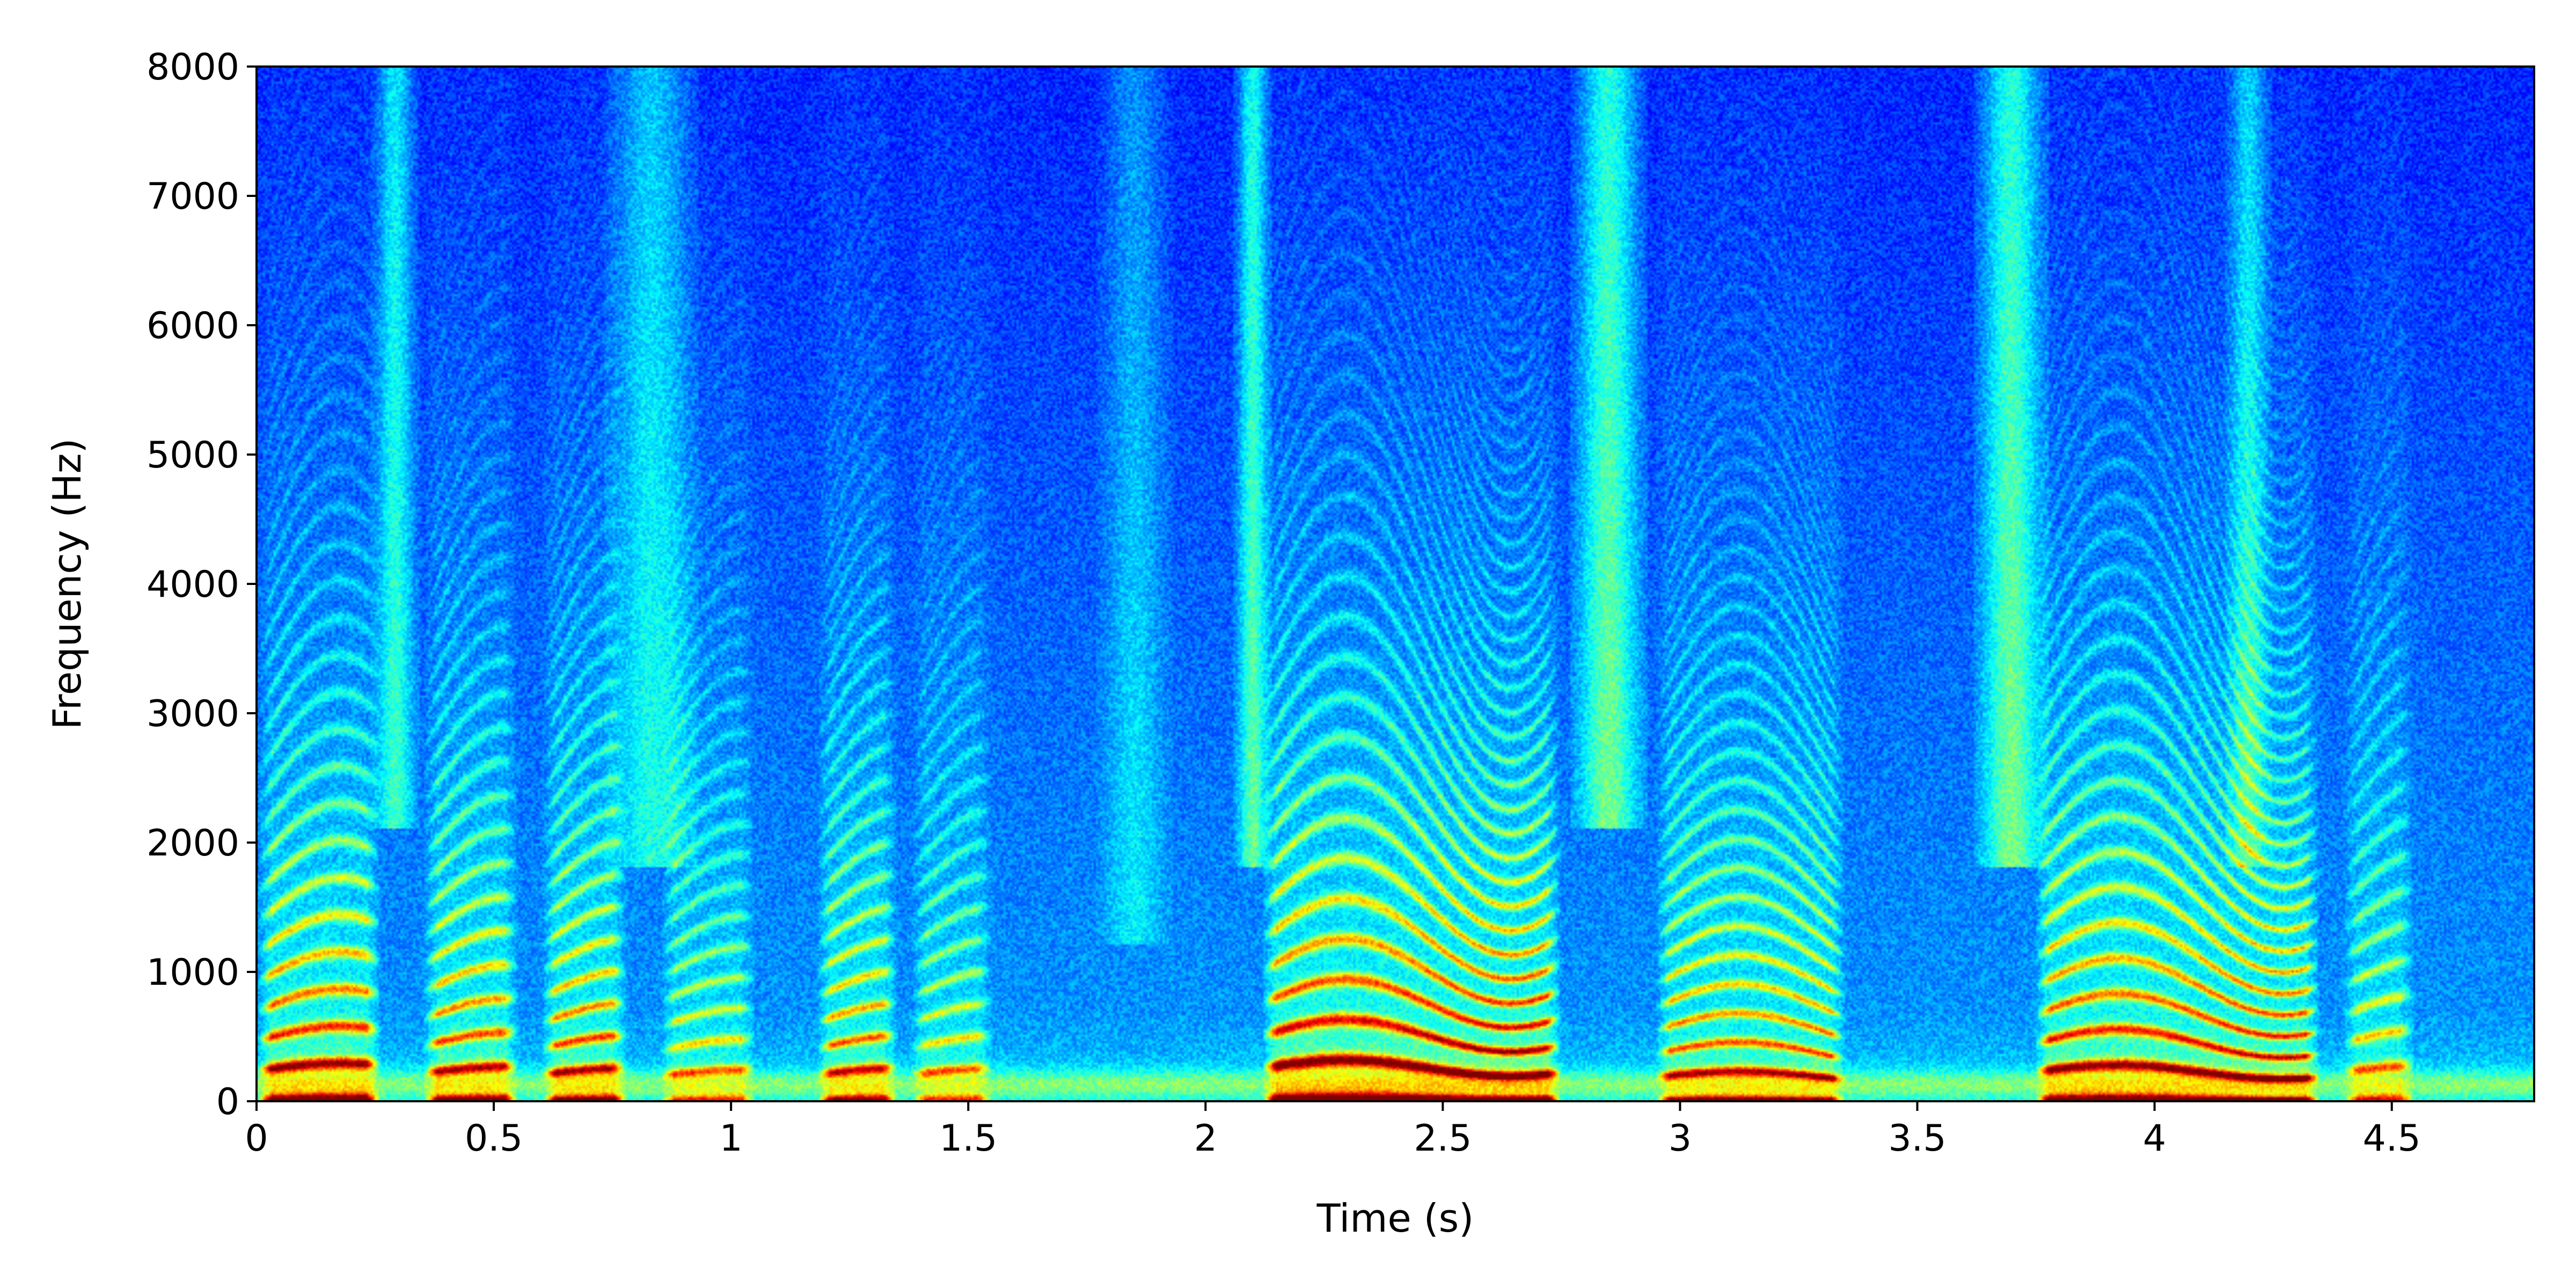 Image resolution: width=2576 pixels, height=1288 pixels. I want to click on x-tick-label: 1.5, so click(968, 1138).